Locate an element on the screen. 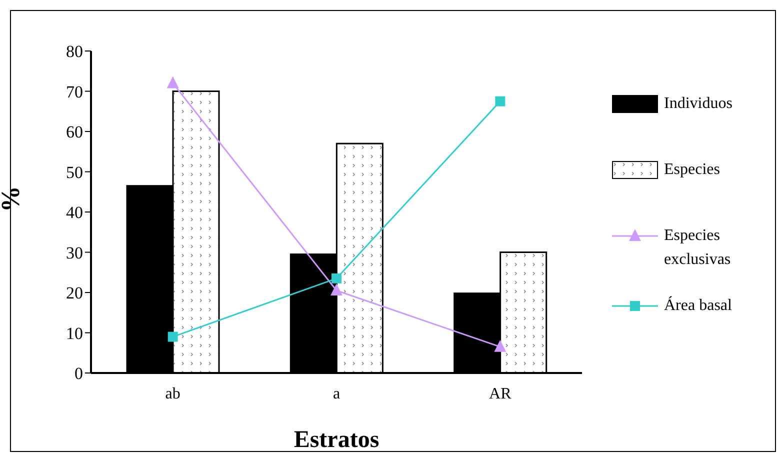 This screenshot has height=455, width=778. y-tick-label: 20 is located at coordinates (74, 293).